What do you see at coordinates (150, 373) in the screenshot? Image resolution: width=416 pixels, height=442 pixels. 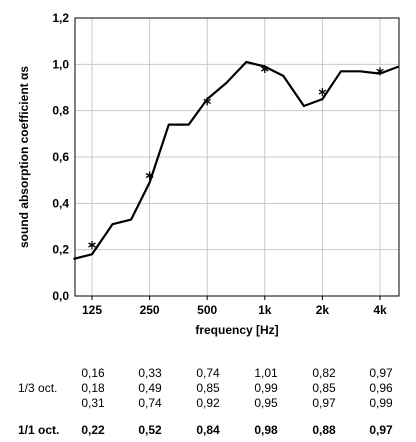 I see `table-cell: 0,33` at bounding box center [150, 373].